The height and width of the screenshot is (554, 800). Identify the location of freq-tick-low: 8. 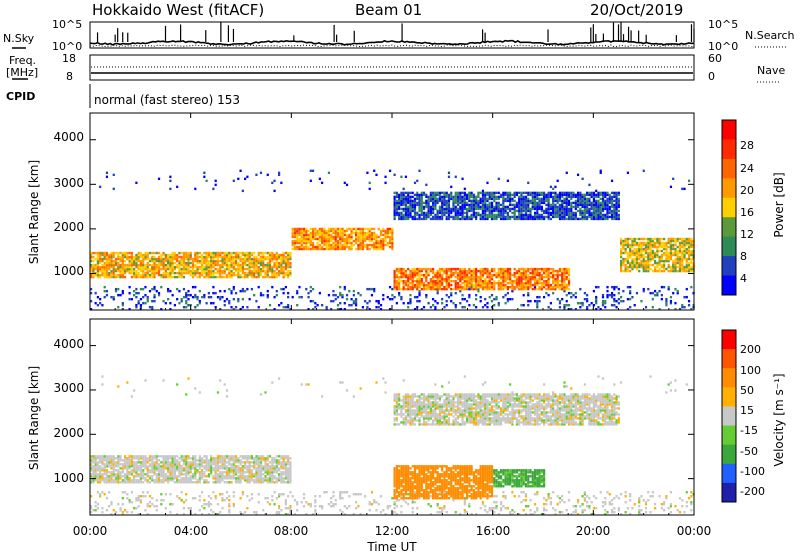
(69, 76).